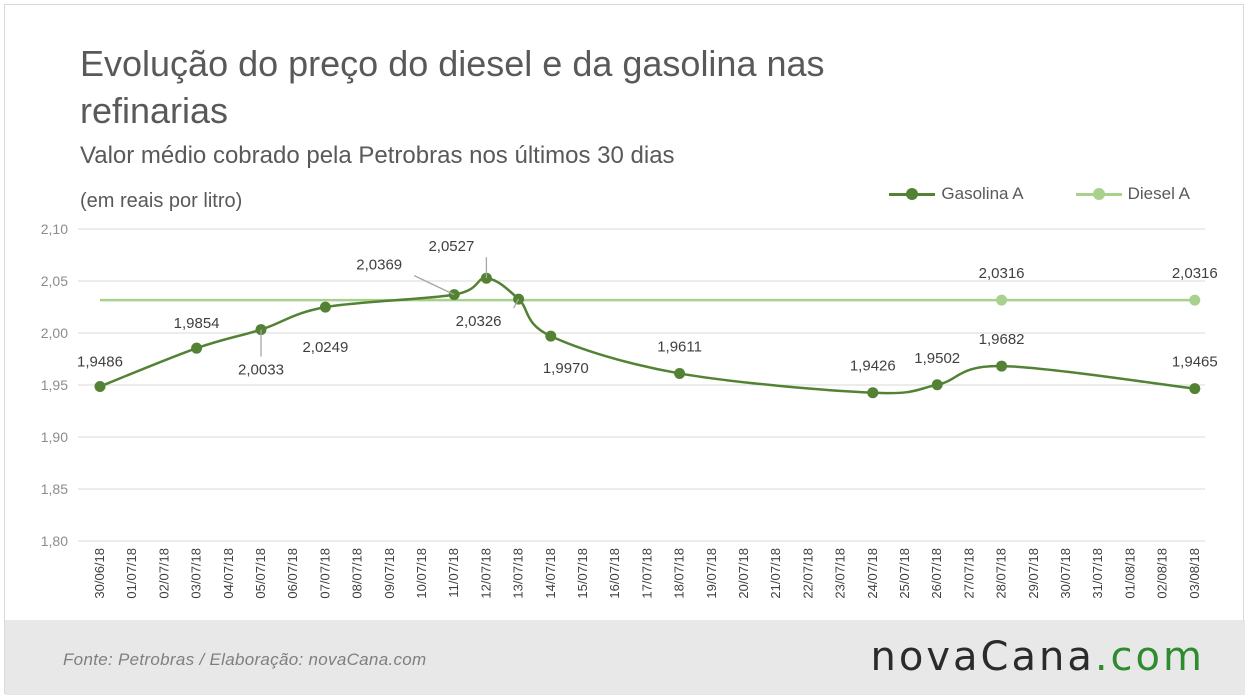  What do you see at coordinates (54, 333) in the screenshot?
I see `y-tick-label: 2,00` at bounding box center [54, 333].